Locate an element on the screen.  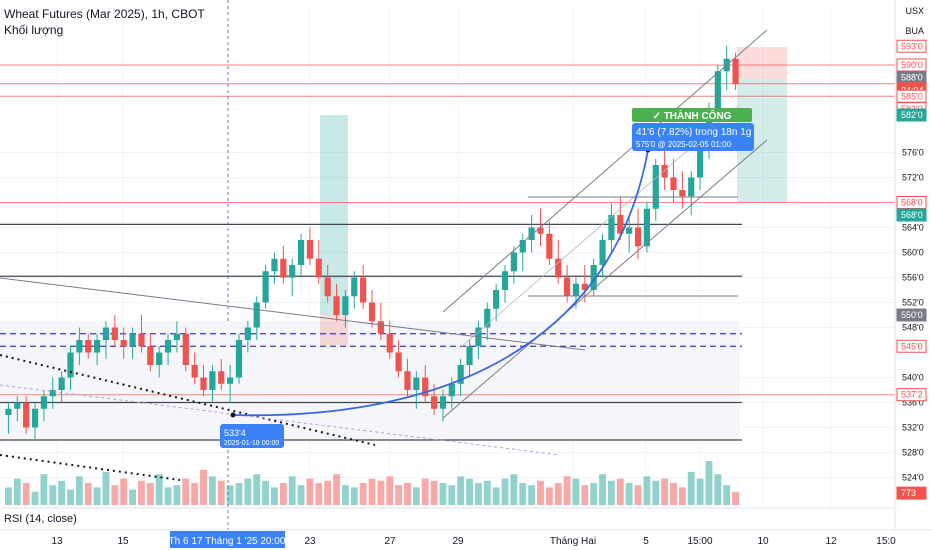
price-badge-label: 545'0 is located at coordinates (912, 346).